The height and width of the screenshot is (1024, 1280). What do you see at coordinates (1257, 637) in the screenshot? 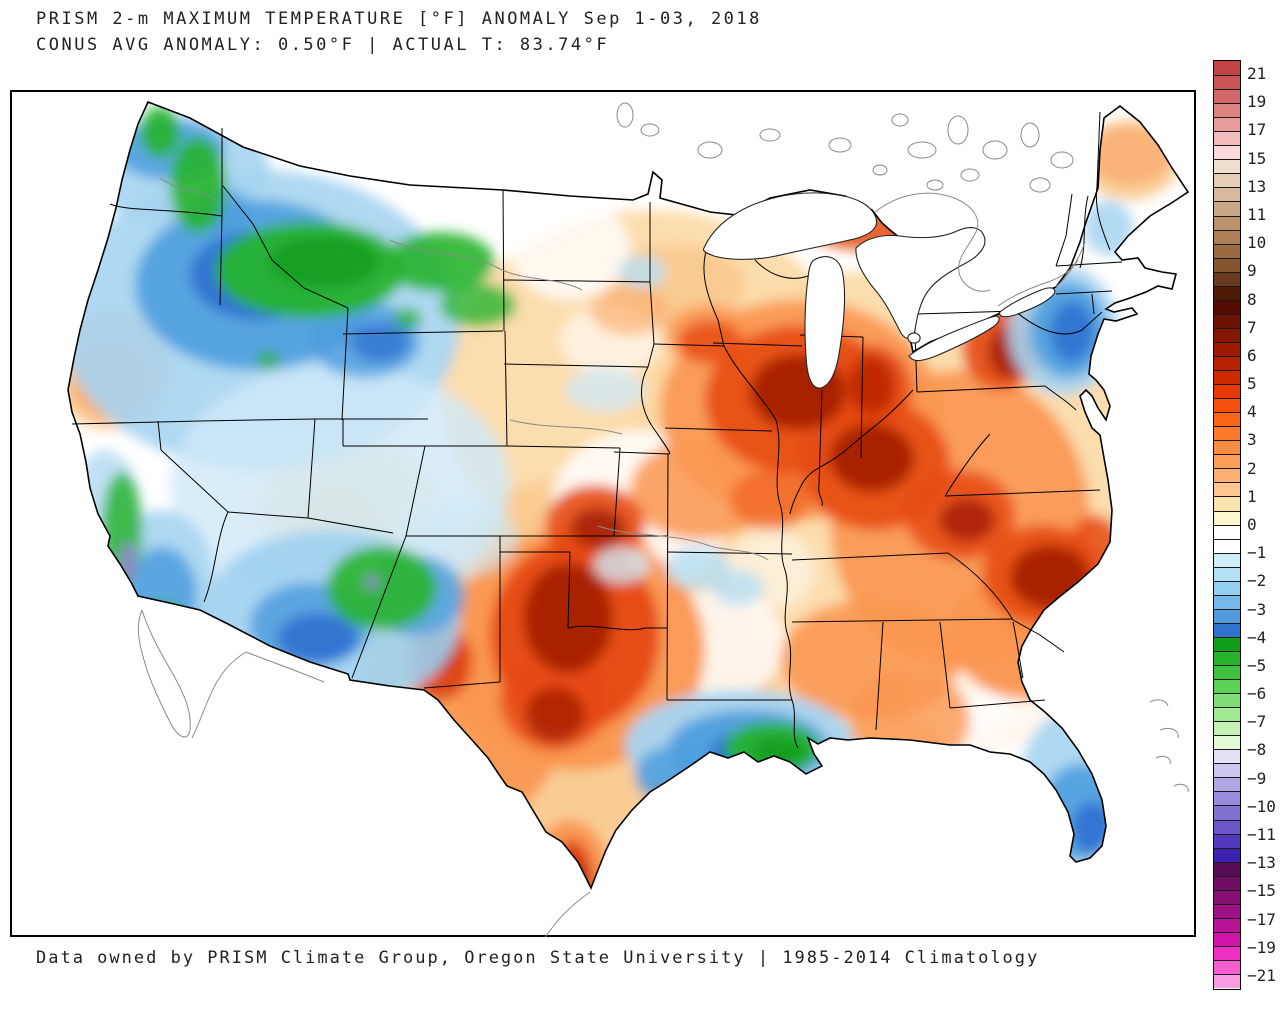
I see `colorbar-label: −4` at bounding box center [1257, 637].